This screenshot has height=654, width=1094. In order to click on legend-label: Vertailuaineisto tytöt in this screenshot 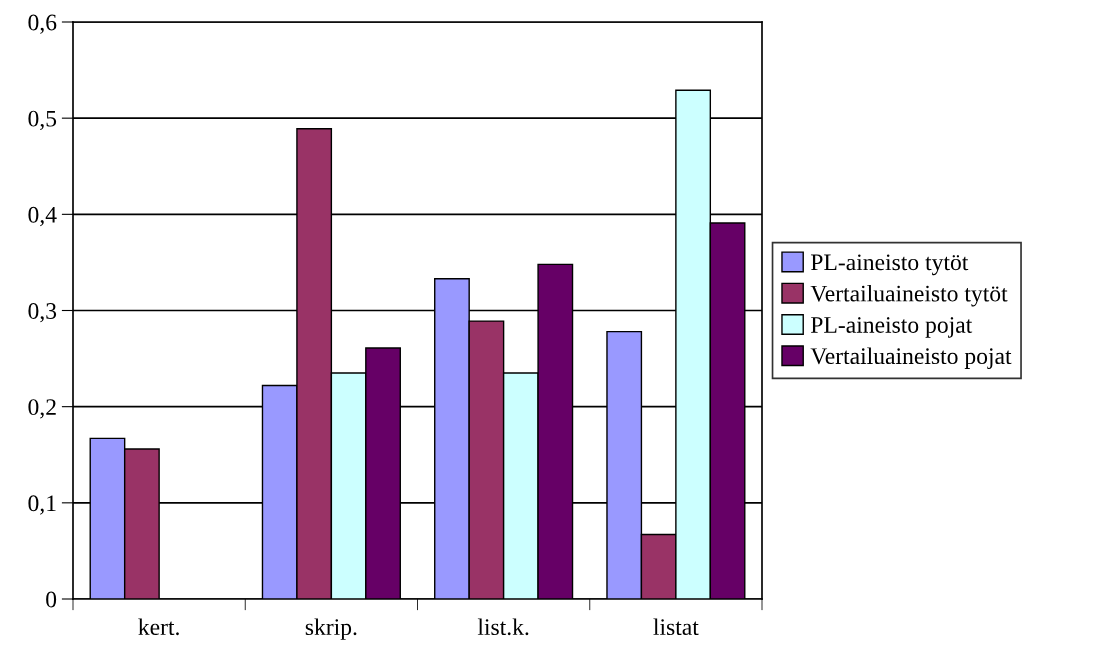, I will do `click(909, 295)`.